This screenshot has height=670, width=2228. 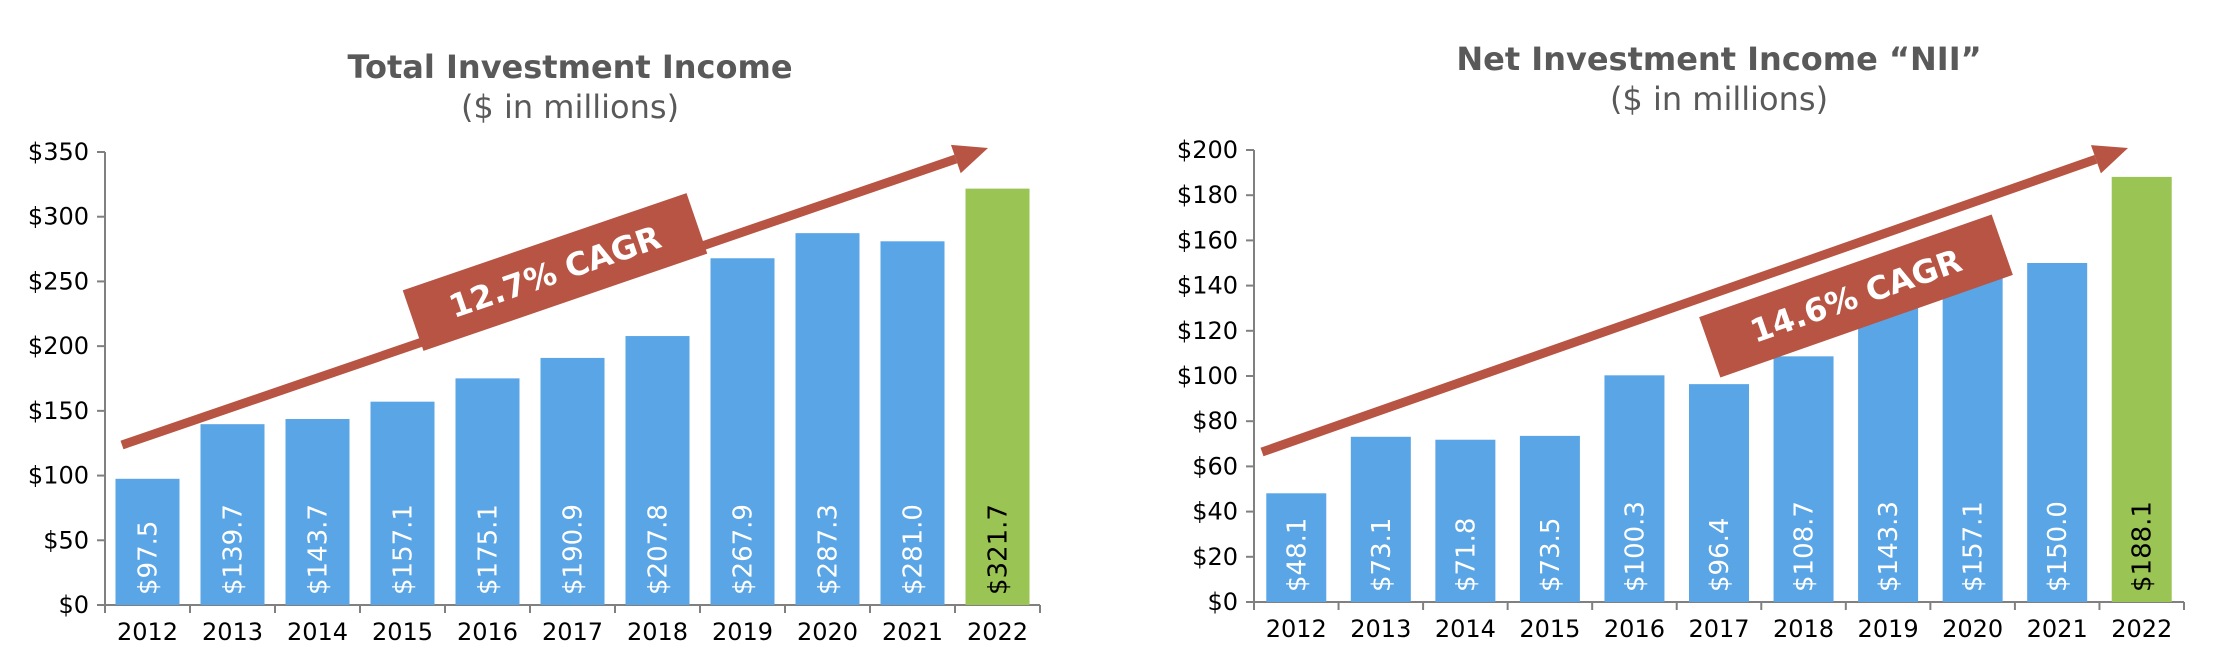 I want to click on data-label: $281.0, so click(x=914, y=549).